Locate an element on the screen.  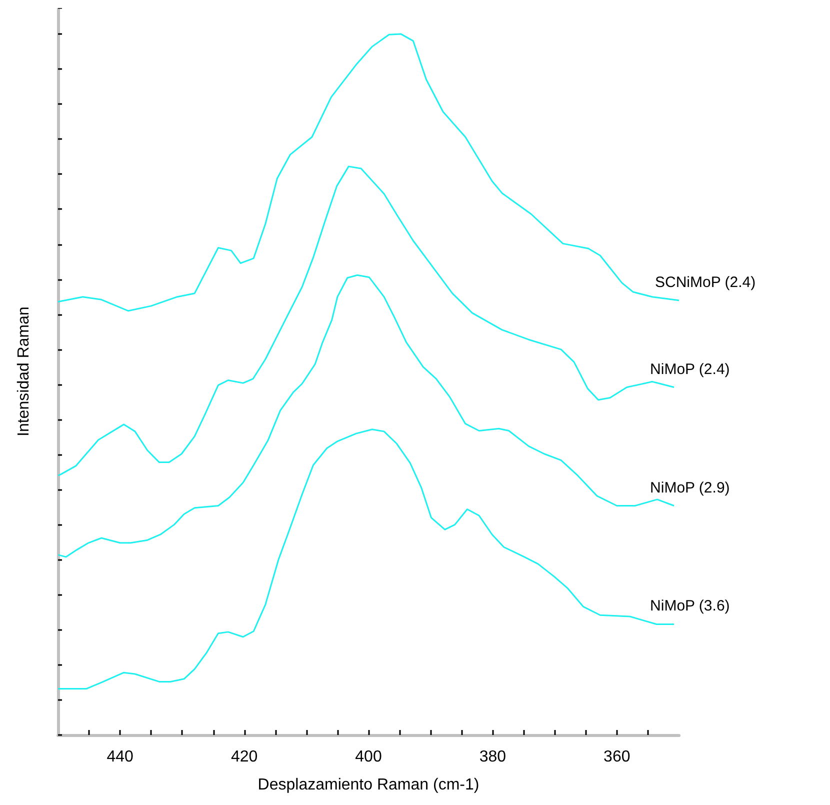
series-label: NiMoP (2.9) is located at coordinates (690, 487).